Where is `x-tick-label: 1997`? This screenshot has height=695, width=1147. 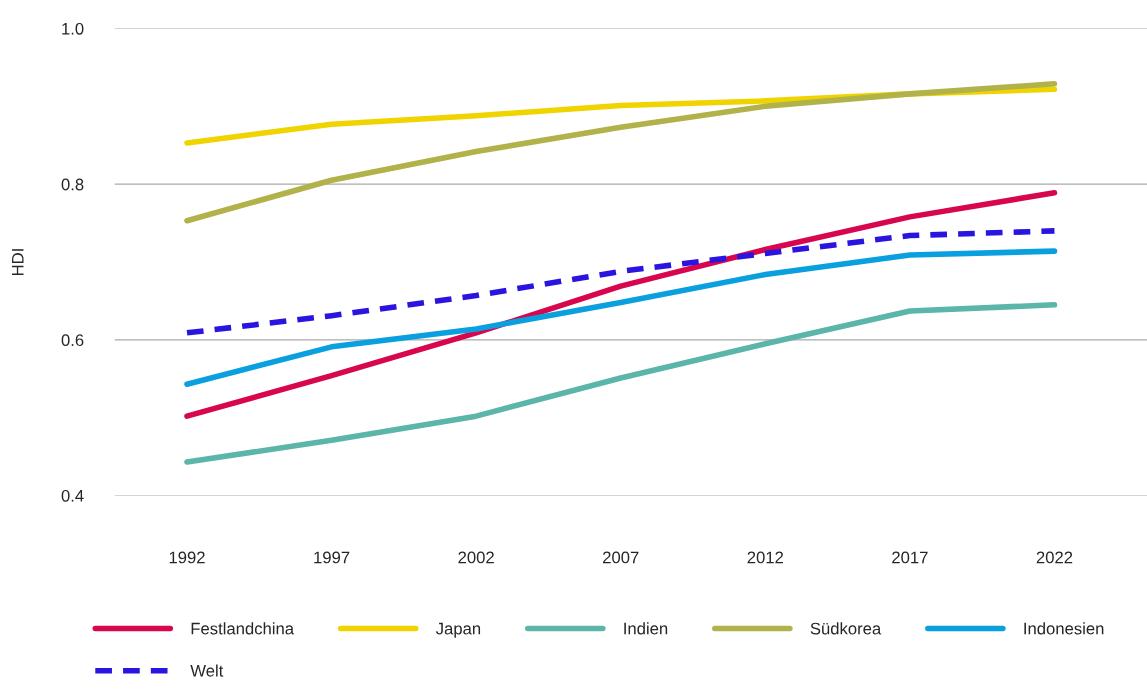
x-tick-label: 1997 is located at coordinates (332, 557).